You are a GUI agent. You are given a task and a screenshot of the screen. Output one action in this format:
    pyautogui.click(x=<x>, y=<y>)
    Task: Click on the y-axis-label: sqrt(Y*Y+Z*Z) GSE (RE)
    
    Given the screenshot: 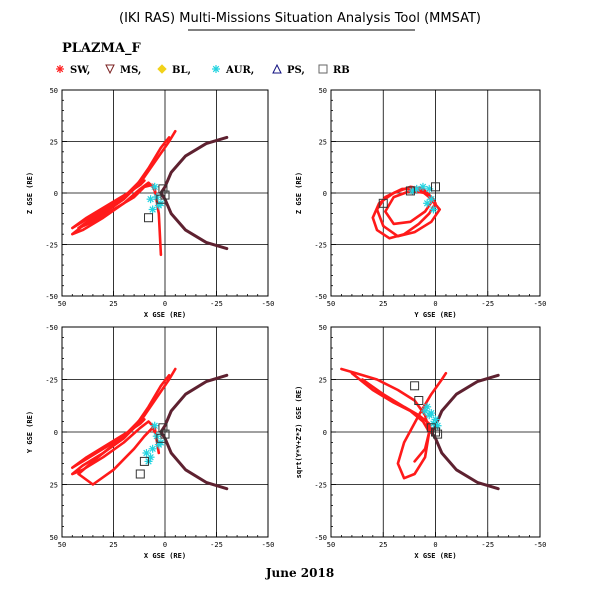 What is the action you would take?
    pyautogui.click(x=299, y=432)
    